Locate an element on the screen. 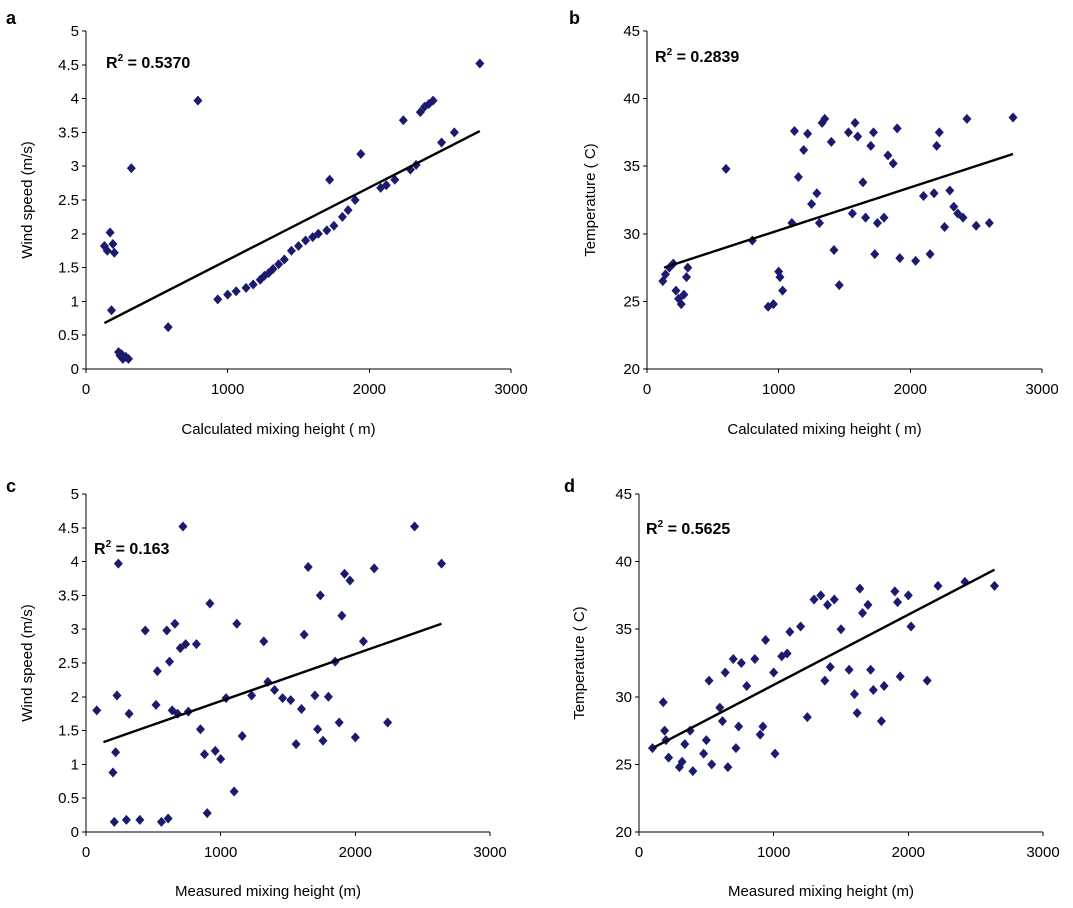 The width and height of the screenshot is (1073, 908). y-tick-label: 35 is located at coordinates (623, 629).